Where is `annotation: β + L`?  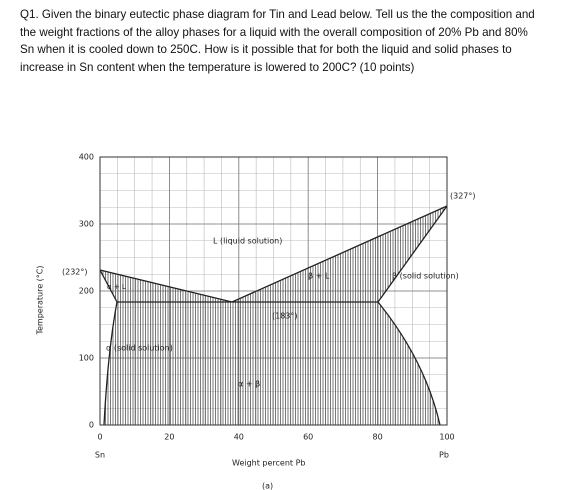 annotation: β + L is located at coordinates (319, 276).